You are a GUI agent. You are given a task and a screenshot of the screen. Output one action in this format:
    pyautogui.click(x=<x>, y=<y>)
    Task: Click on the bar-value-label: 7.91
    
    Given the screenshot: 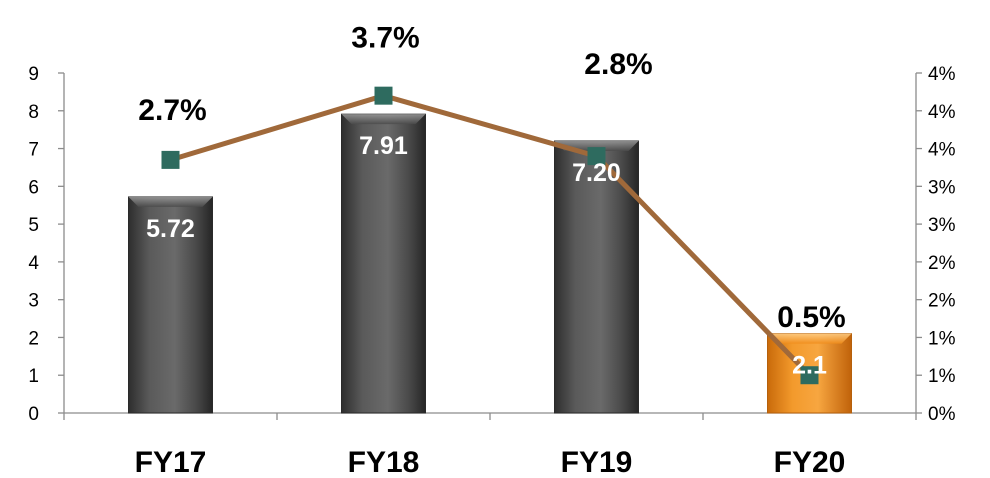 What is the action you would take?
    pyautogui.click(x=383, y=146)
    